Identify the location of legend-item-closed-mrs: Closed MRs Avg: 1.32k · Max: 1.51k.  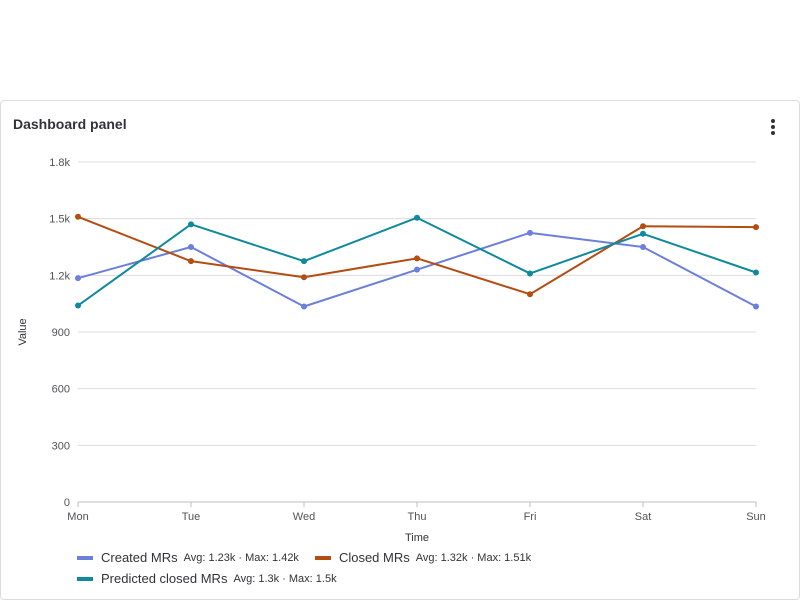
(423, 557).